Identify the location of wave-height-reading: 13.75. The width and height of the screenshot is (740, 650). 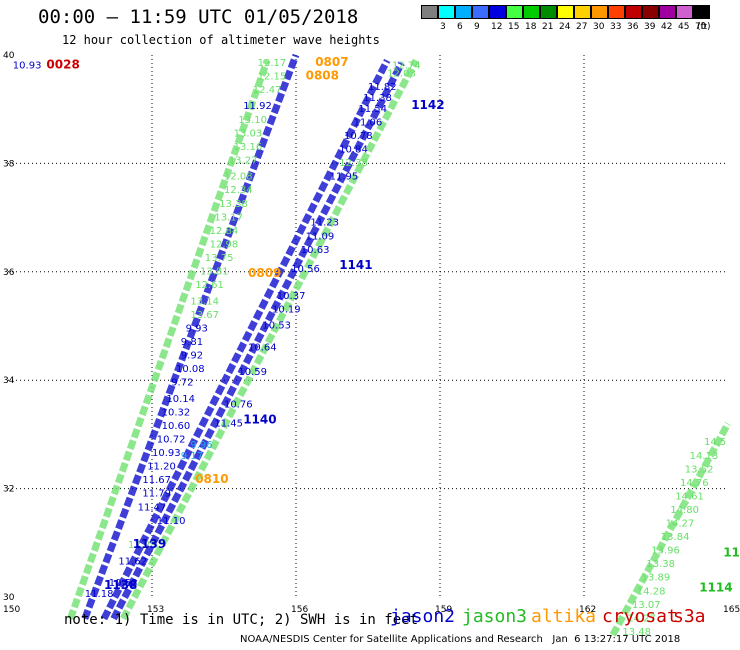
(219, 258).